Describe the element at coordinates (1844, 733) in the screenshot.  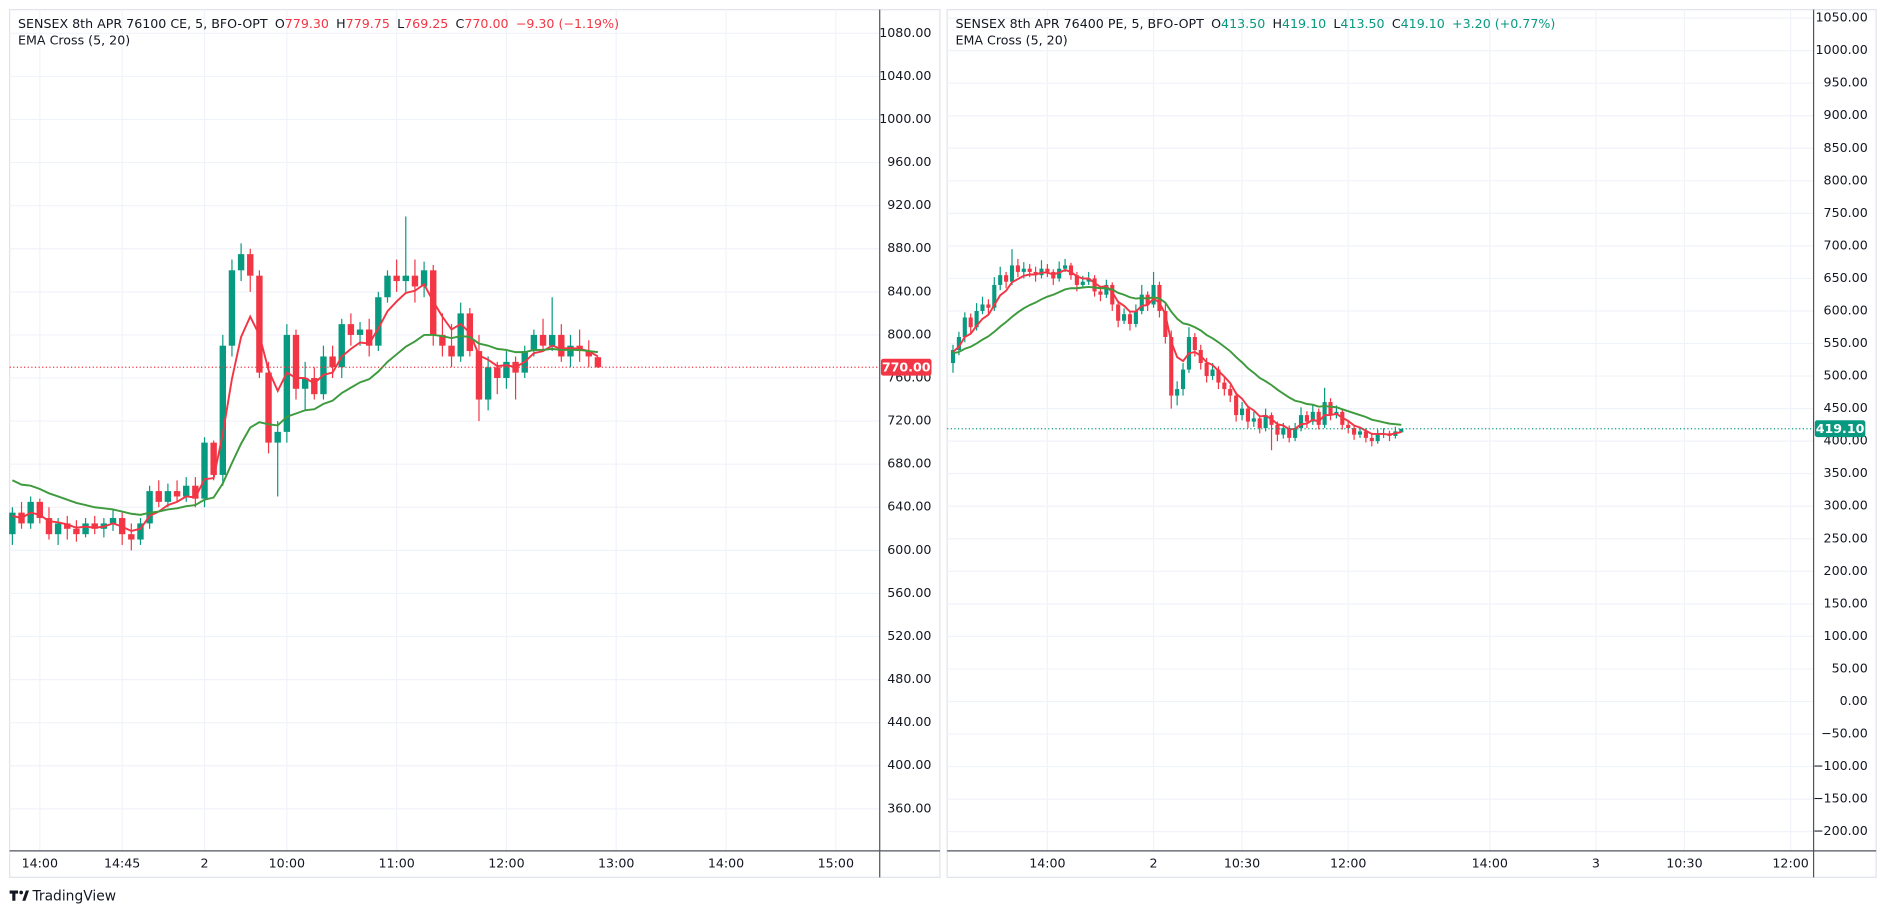
I see `y-tick-label: −50.00` at that location.